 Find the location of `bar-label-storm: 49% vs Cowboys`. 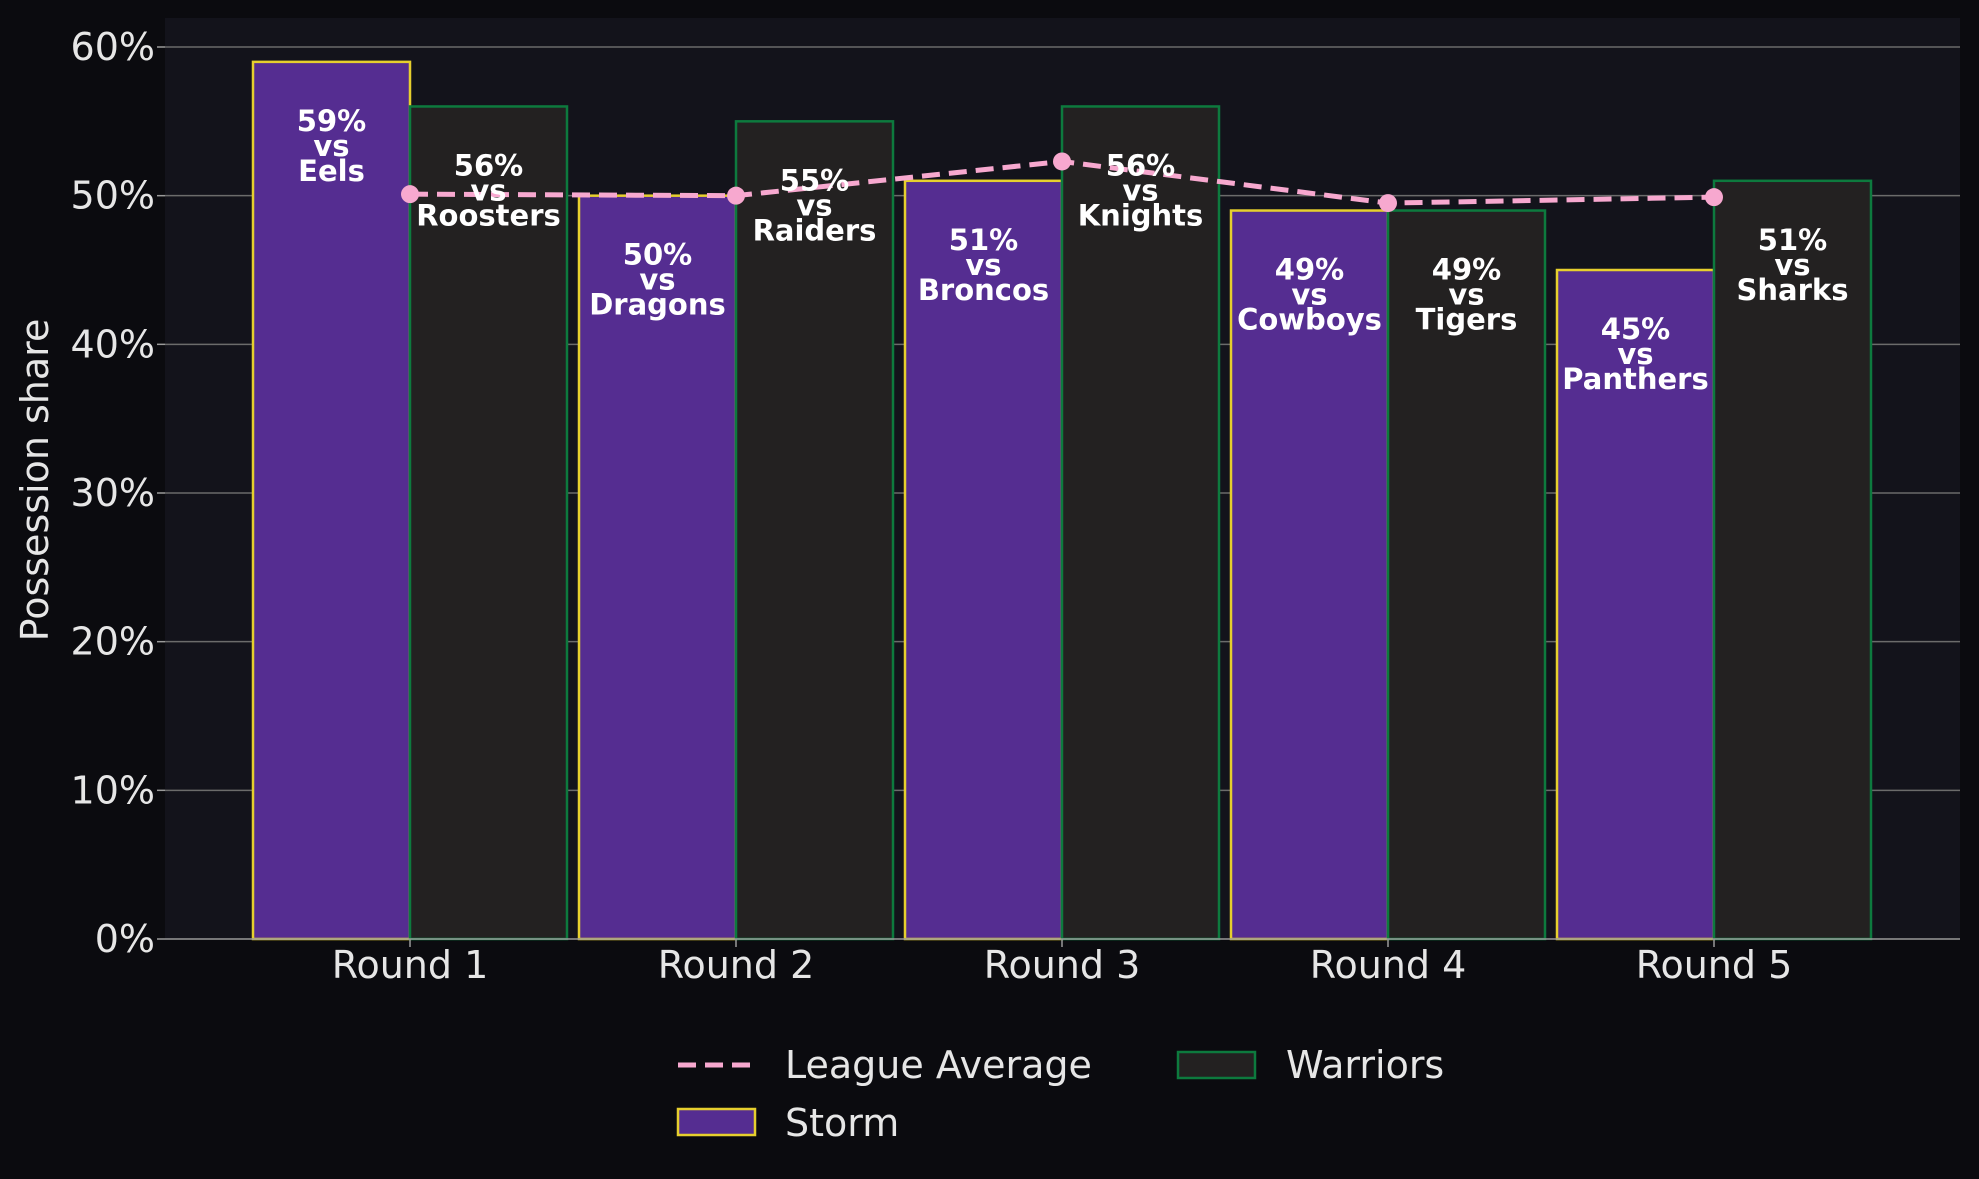

bar-label-storm: 49% vs Cowboys is located at coordinates (1309, 295).